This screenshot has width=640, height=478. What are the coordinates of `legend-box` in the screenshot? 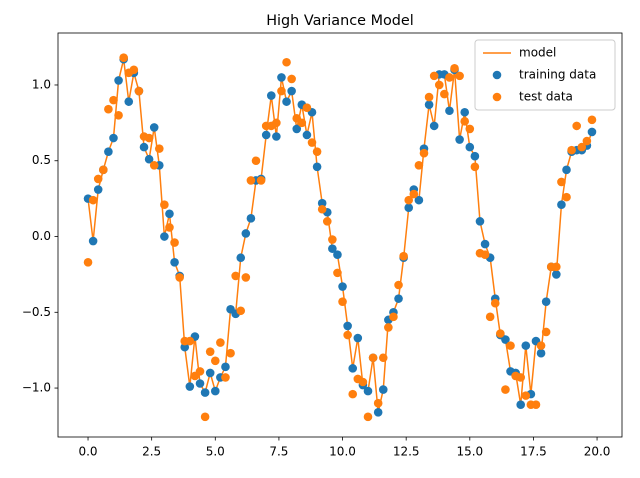 It's located at (545, 75).